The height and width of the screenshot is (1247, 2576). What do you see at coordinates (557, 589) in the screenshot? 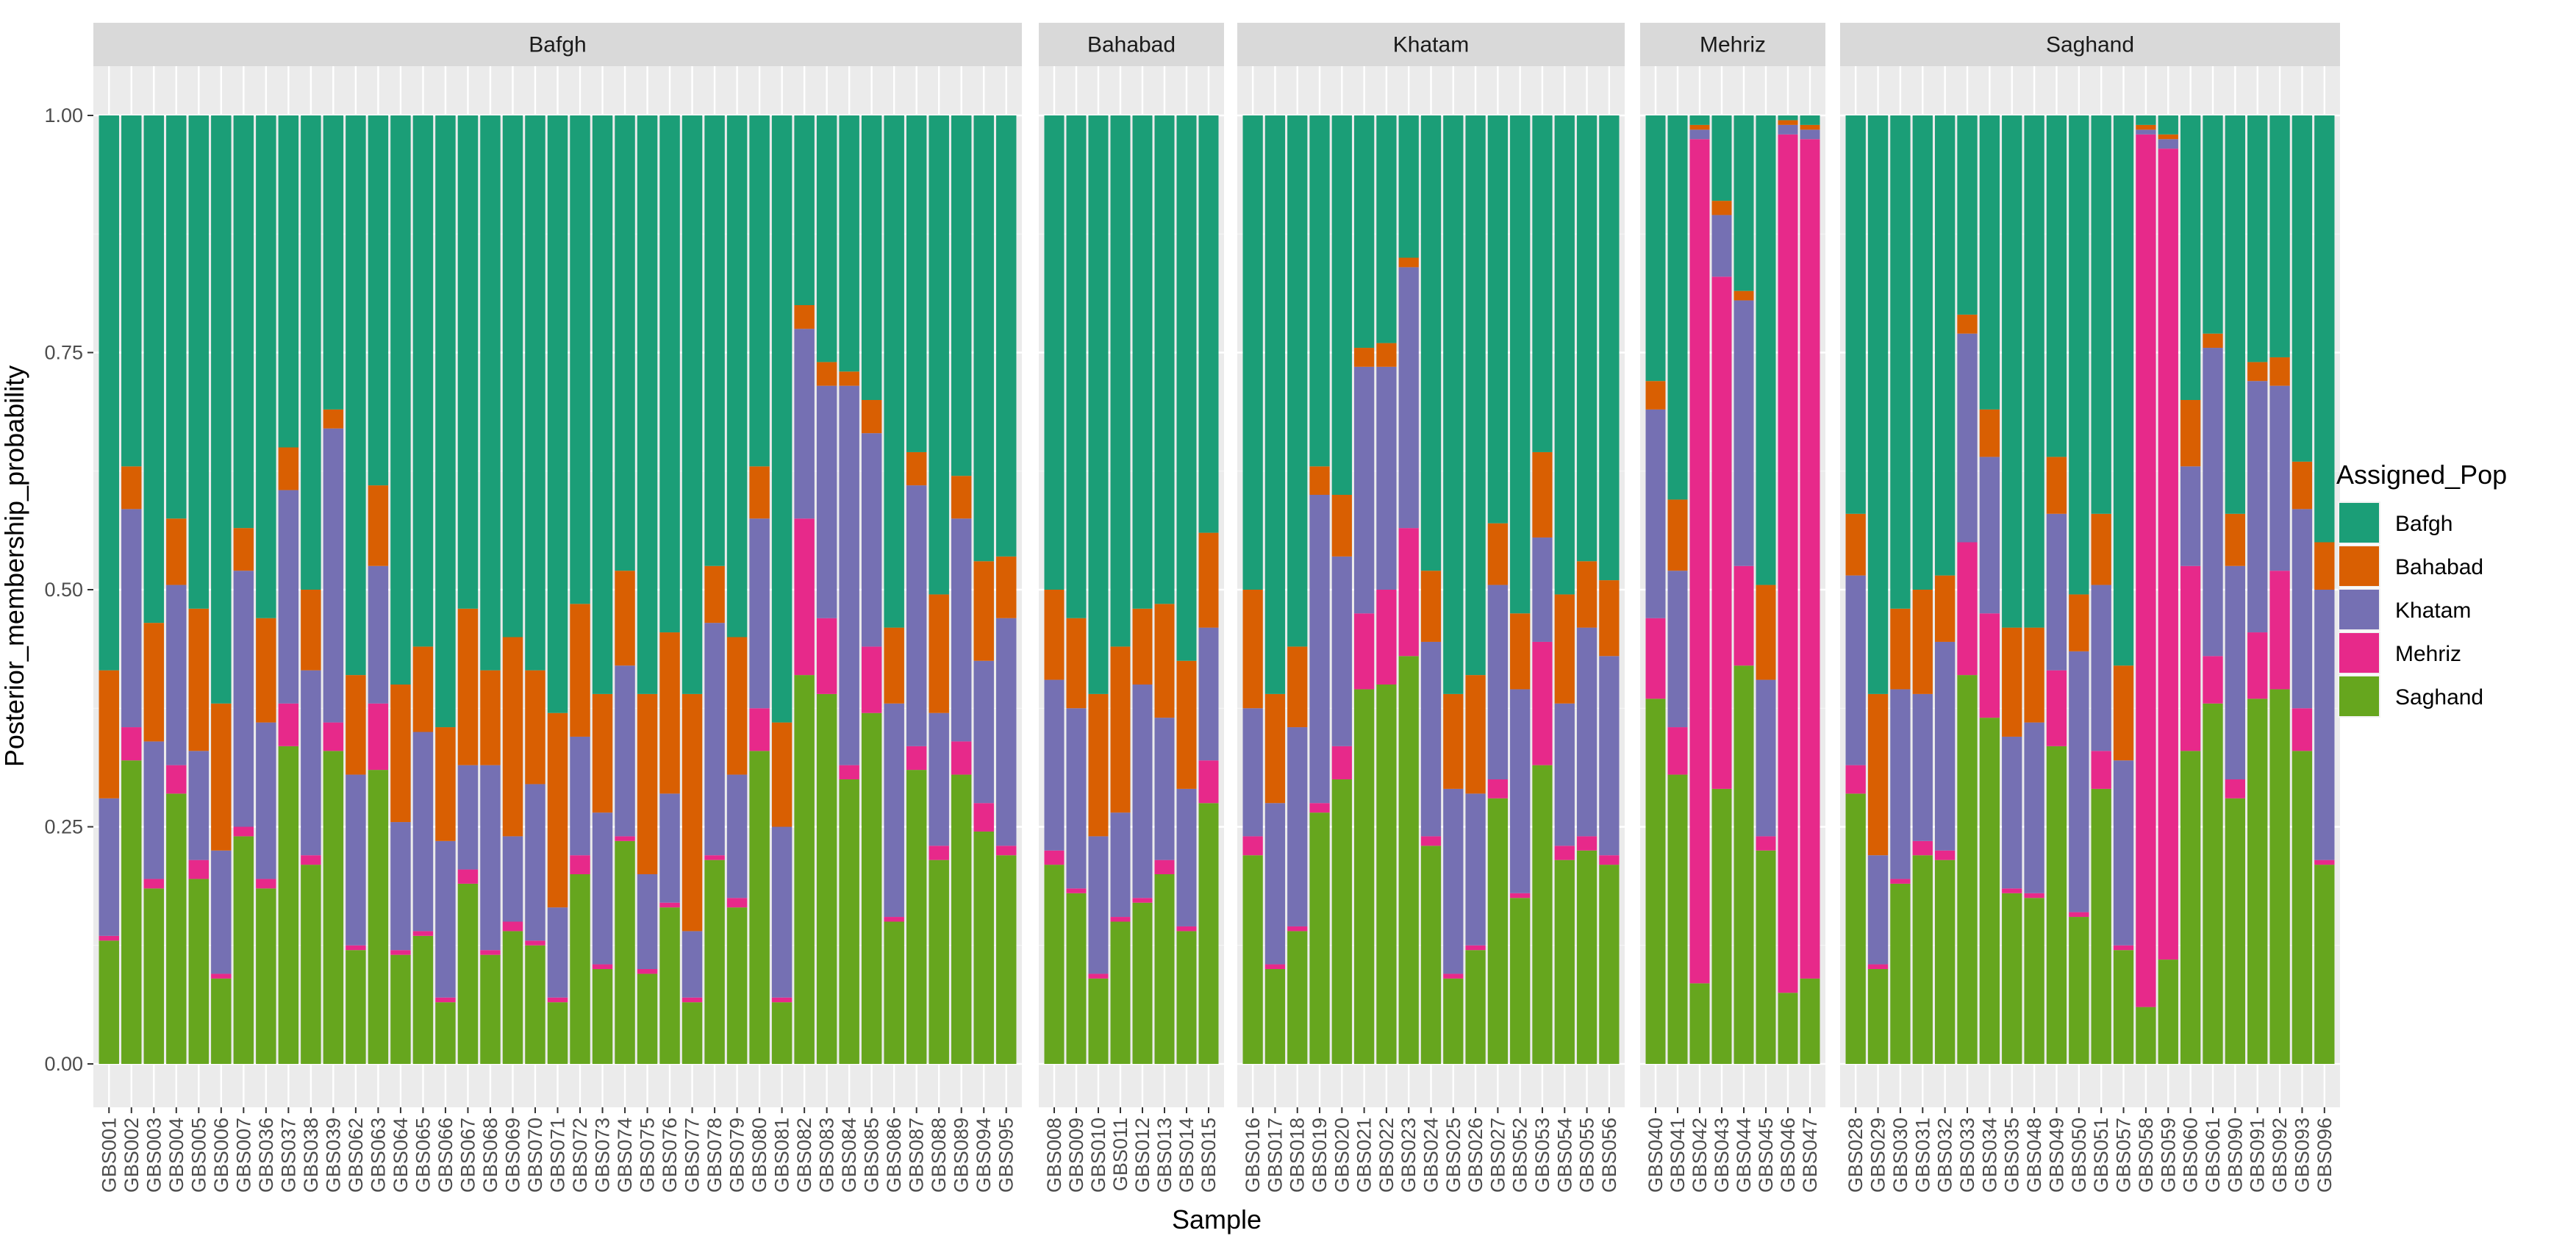
I see `bar-GBS071` at bounding box center [557, 589].